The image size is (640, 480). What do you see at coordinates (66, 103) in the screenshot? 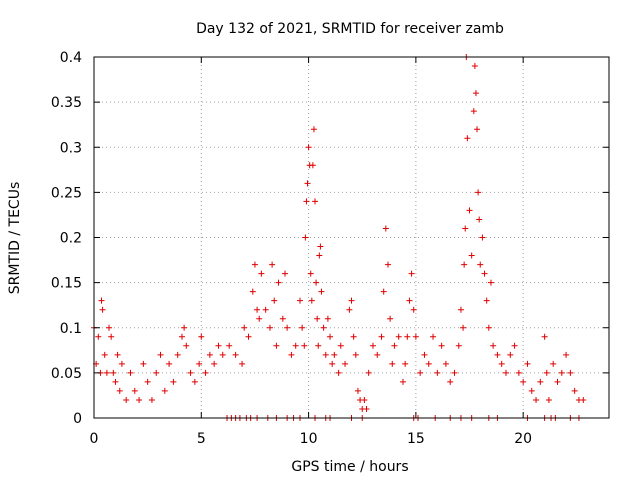
I see `y-tick-label: 0.35` at bounding box center [66, 103].